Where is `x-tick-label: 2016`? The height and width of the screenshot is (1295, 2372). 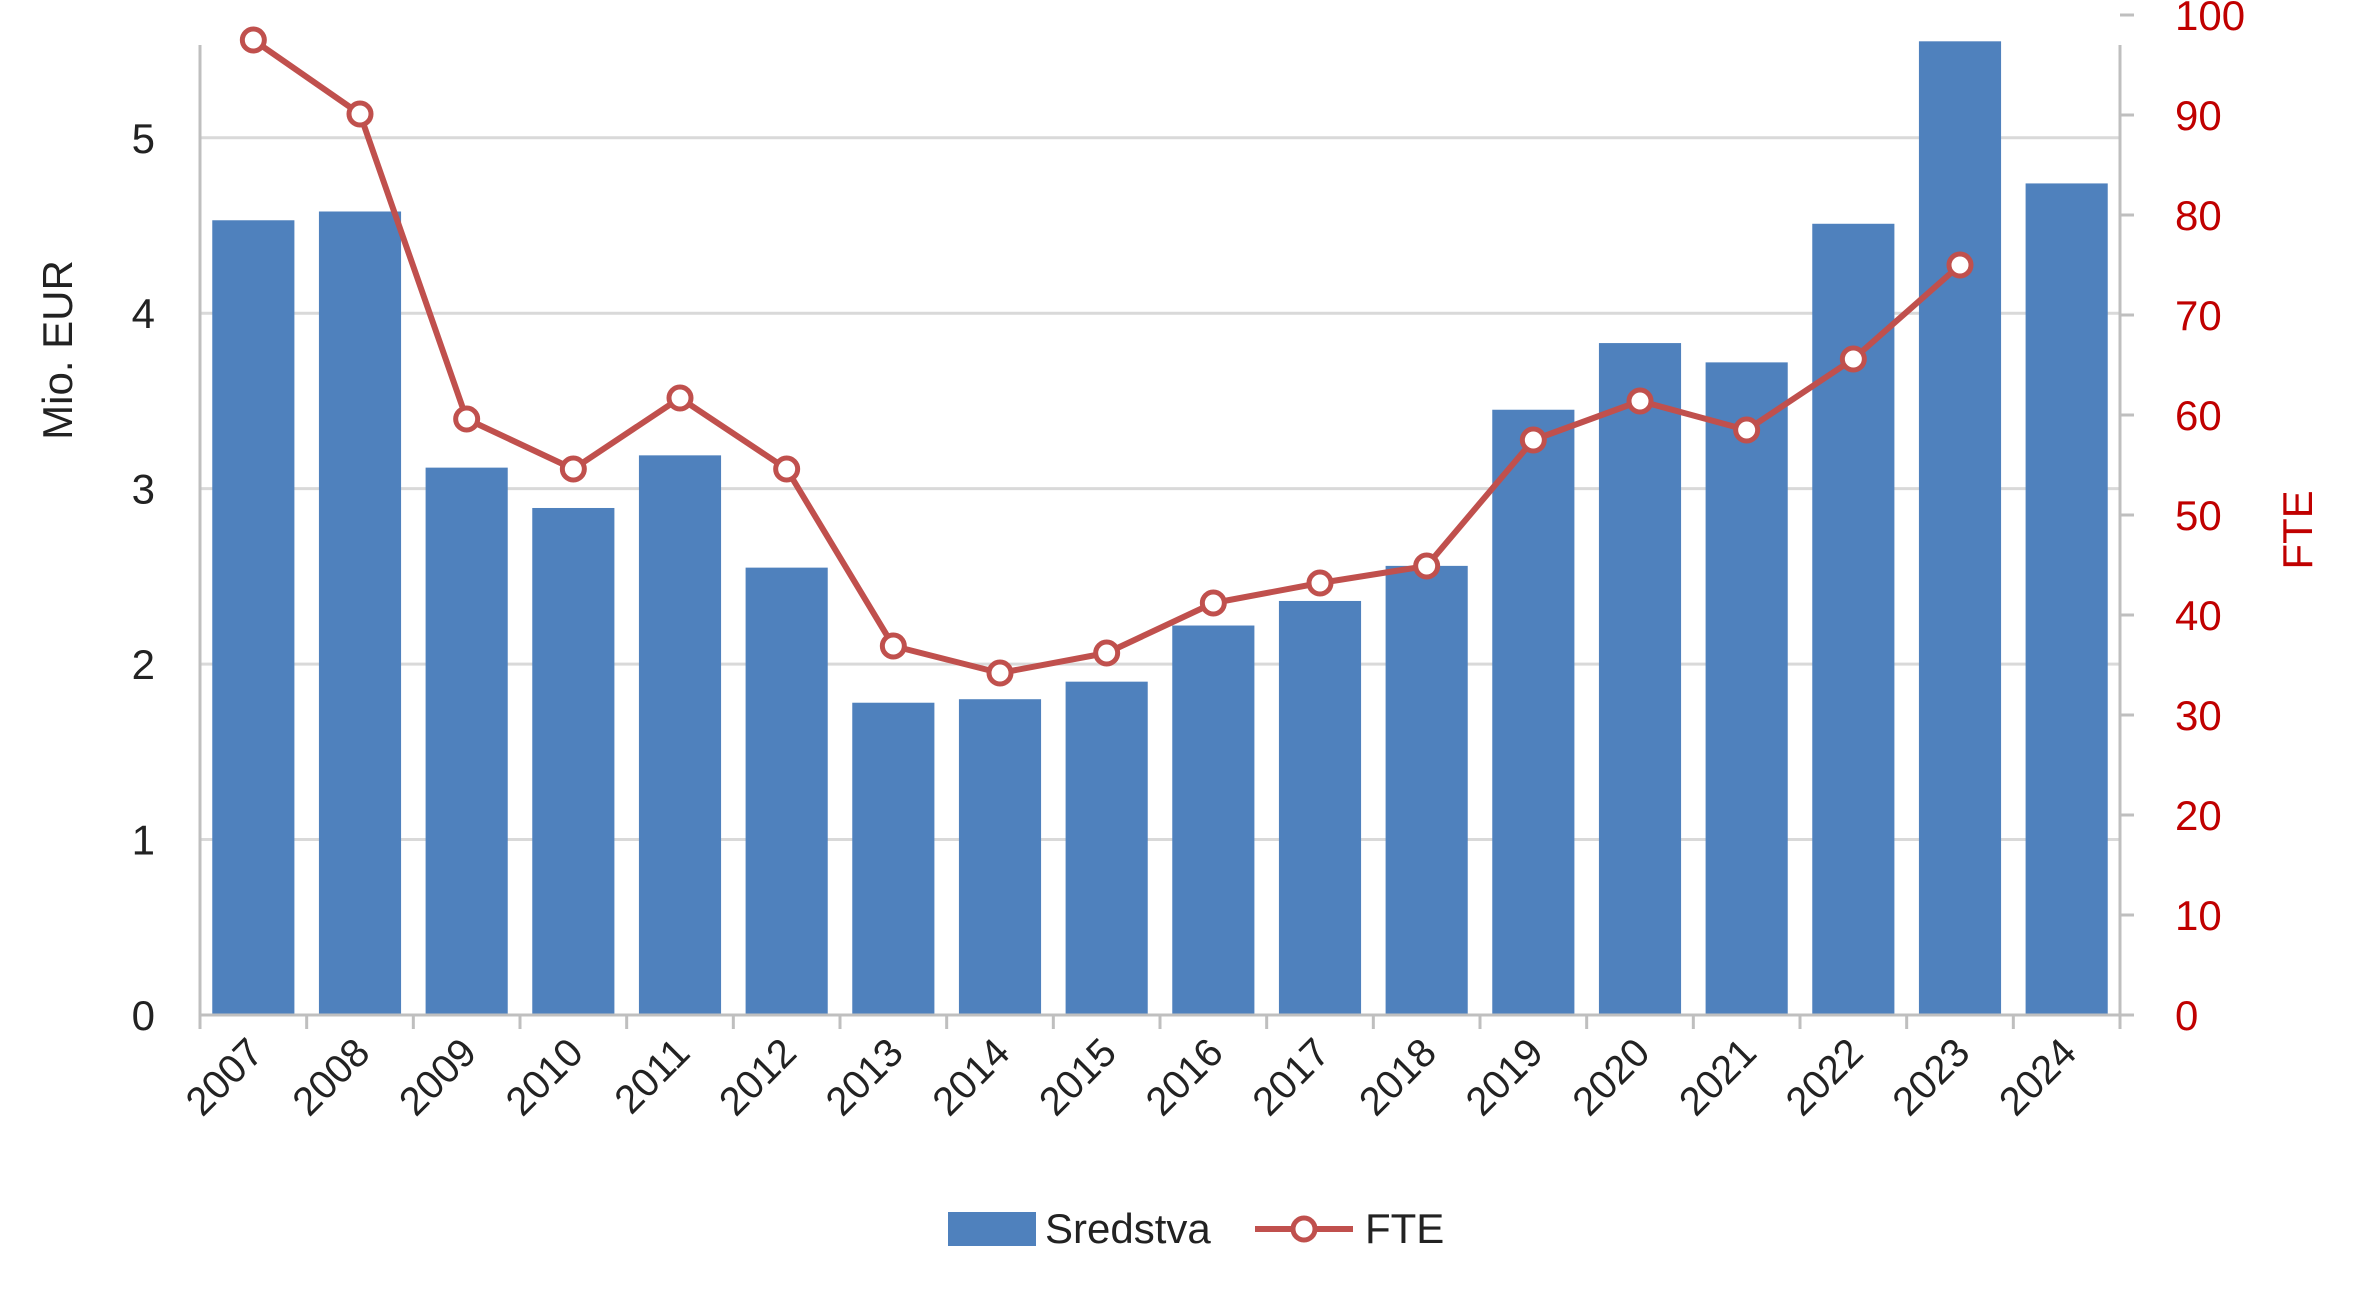
x-tick-label: 2016 is located at coordinates (1185, 1077).